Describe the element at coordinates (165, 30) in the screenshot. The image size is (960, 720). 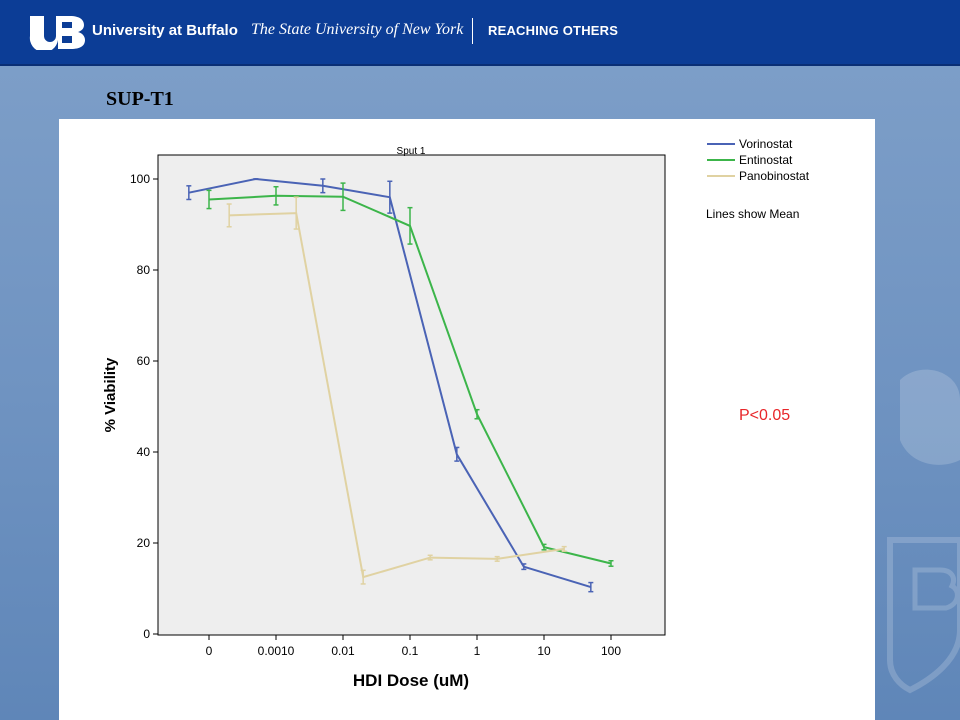
I see `university-name: University at Buffalo` at that location.